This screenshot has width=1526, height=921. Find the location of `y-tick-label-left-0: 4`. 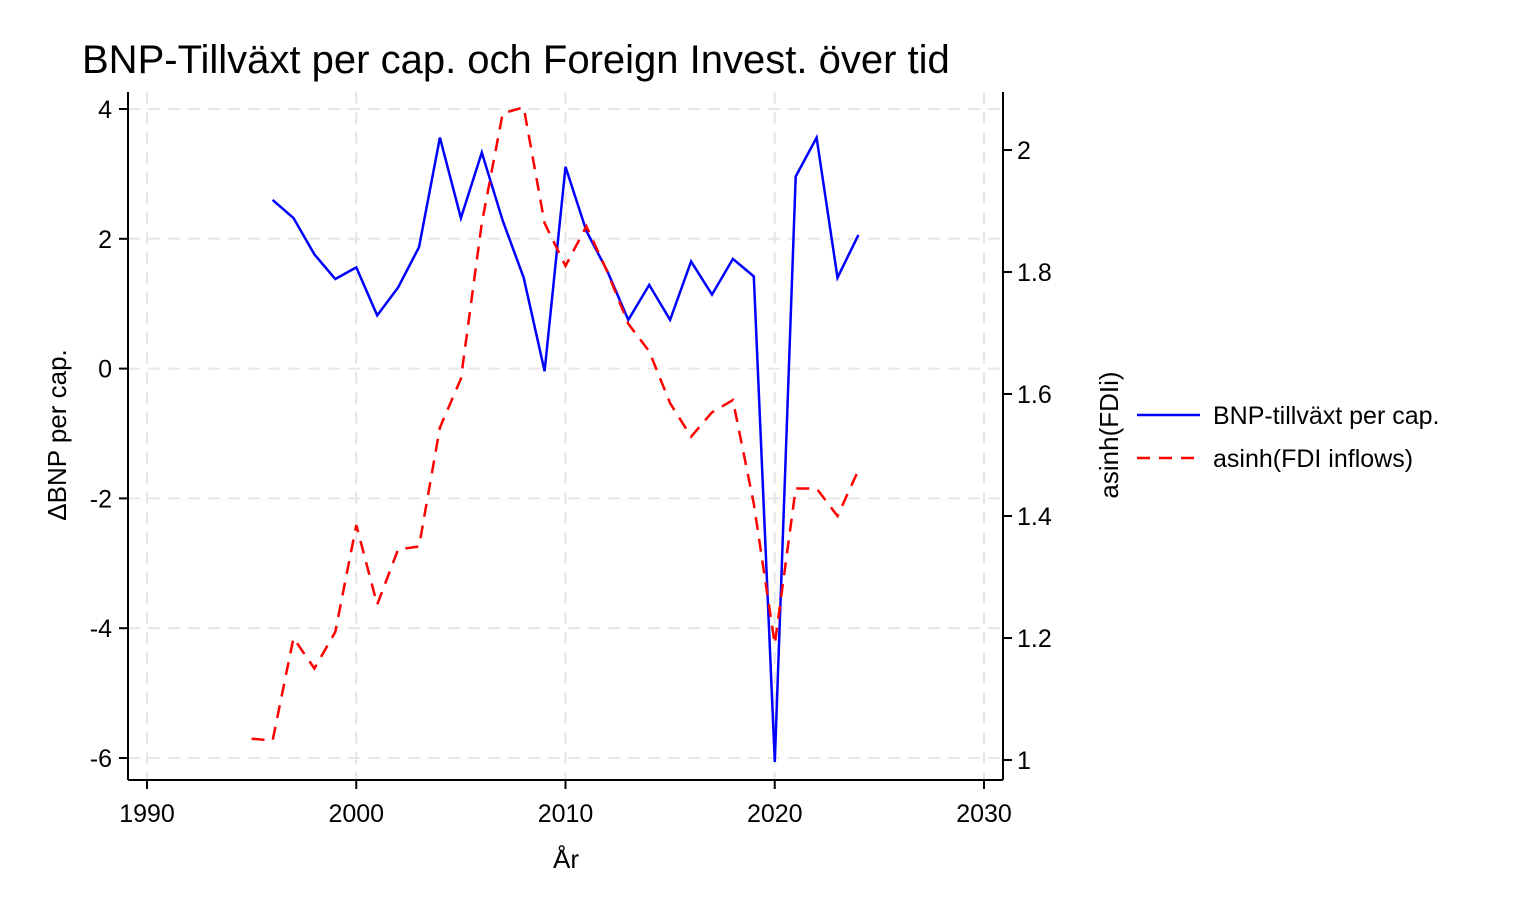

y-tick-label-left-0: 4 is located at coordinates (105, 110).